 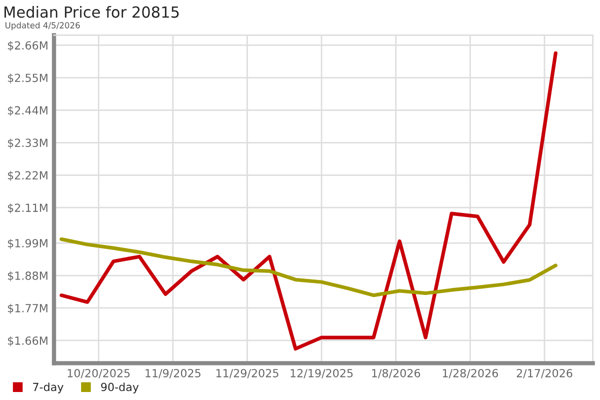 I want to click on y-tick-label: $1.66M, so click(x=28, y=341).